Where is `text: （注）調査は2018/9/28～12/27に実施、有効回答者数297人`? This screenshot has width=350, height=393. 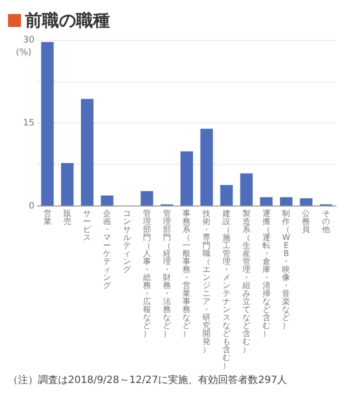
text: （注）調査は2018/9/28～12/27に実施、有効回答者数297人 is located at coordinates (148, 380).